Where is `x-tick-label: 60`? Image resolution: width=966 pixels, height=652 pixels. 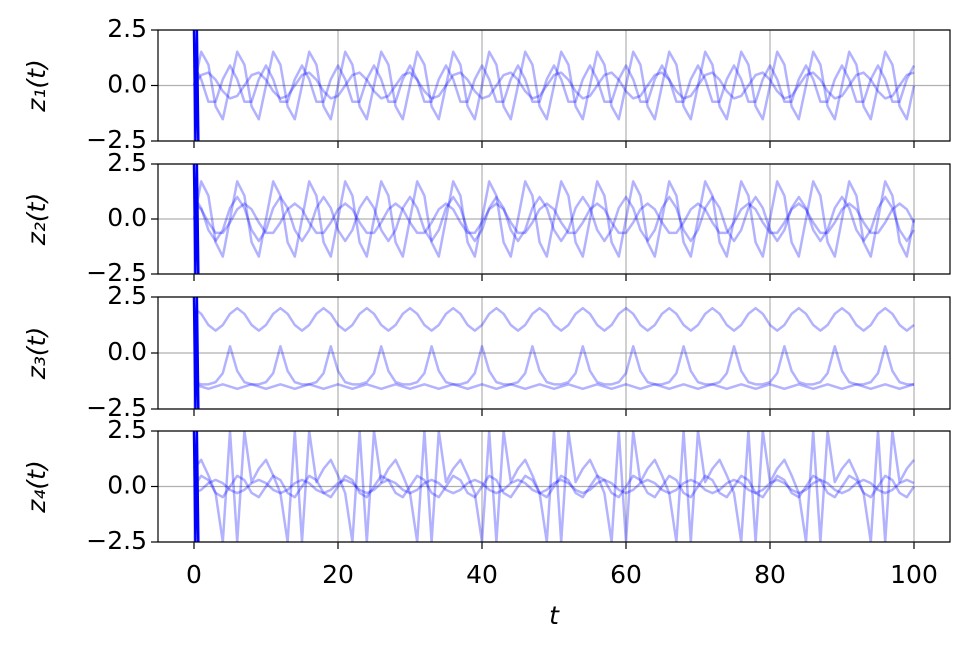
x-tick-label: 60 is located at coordinates (626, 574).